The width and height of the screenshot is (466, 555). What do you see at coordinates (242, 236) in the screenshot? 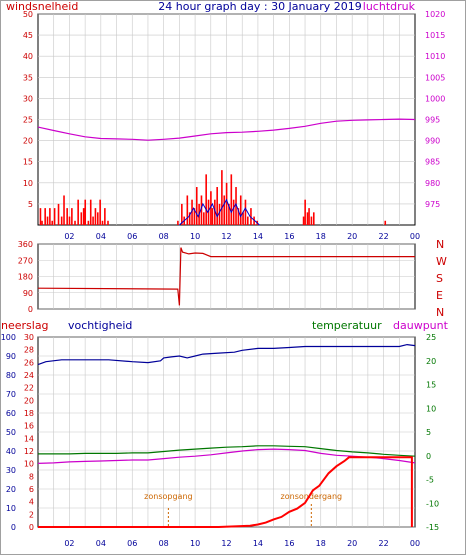
I see `wind-pressure-x-axis: 02 04 06 08 10 12 14 16 18 20 22 00` at bounding box center [242, 236].